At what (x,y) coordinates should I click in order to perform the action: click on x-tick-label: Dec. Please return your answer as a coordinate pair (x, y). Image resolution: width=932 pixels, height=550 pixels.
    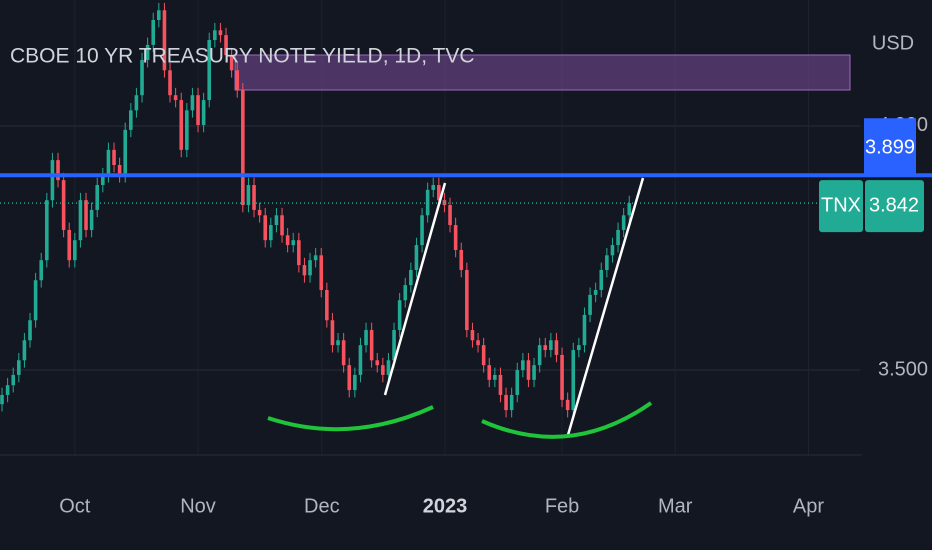
    Looking at the image, I should click on (322, 506).